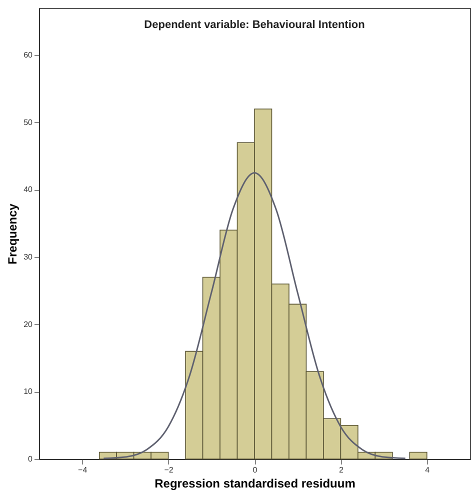 This screenshot has width=474, height=495. What do you see at coordinates (427, 470) in the screenshot?
I see `x-tick-label: 4` at bounding box center [427, 470].